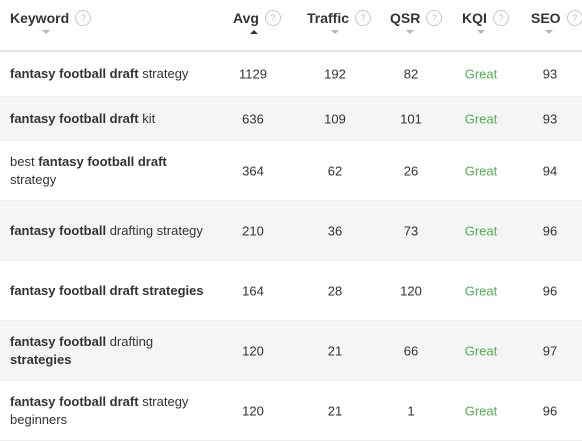 The width and height of the screenshot is (582, 441). I want to click on column-header-traffic: Traffic ?, so click(339, 18).